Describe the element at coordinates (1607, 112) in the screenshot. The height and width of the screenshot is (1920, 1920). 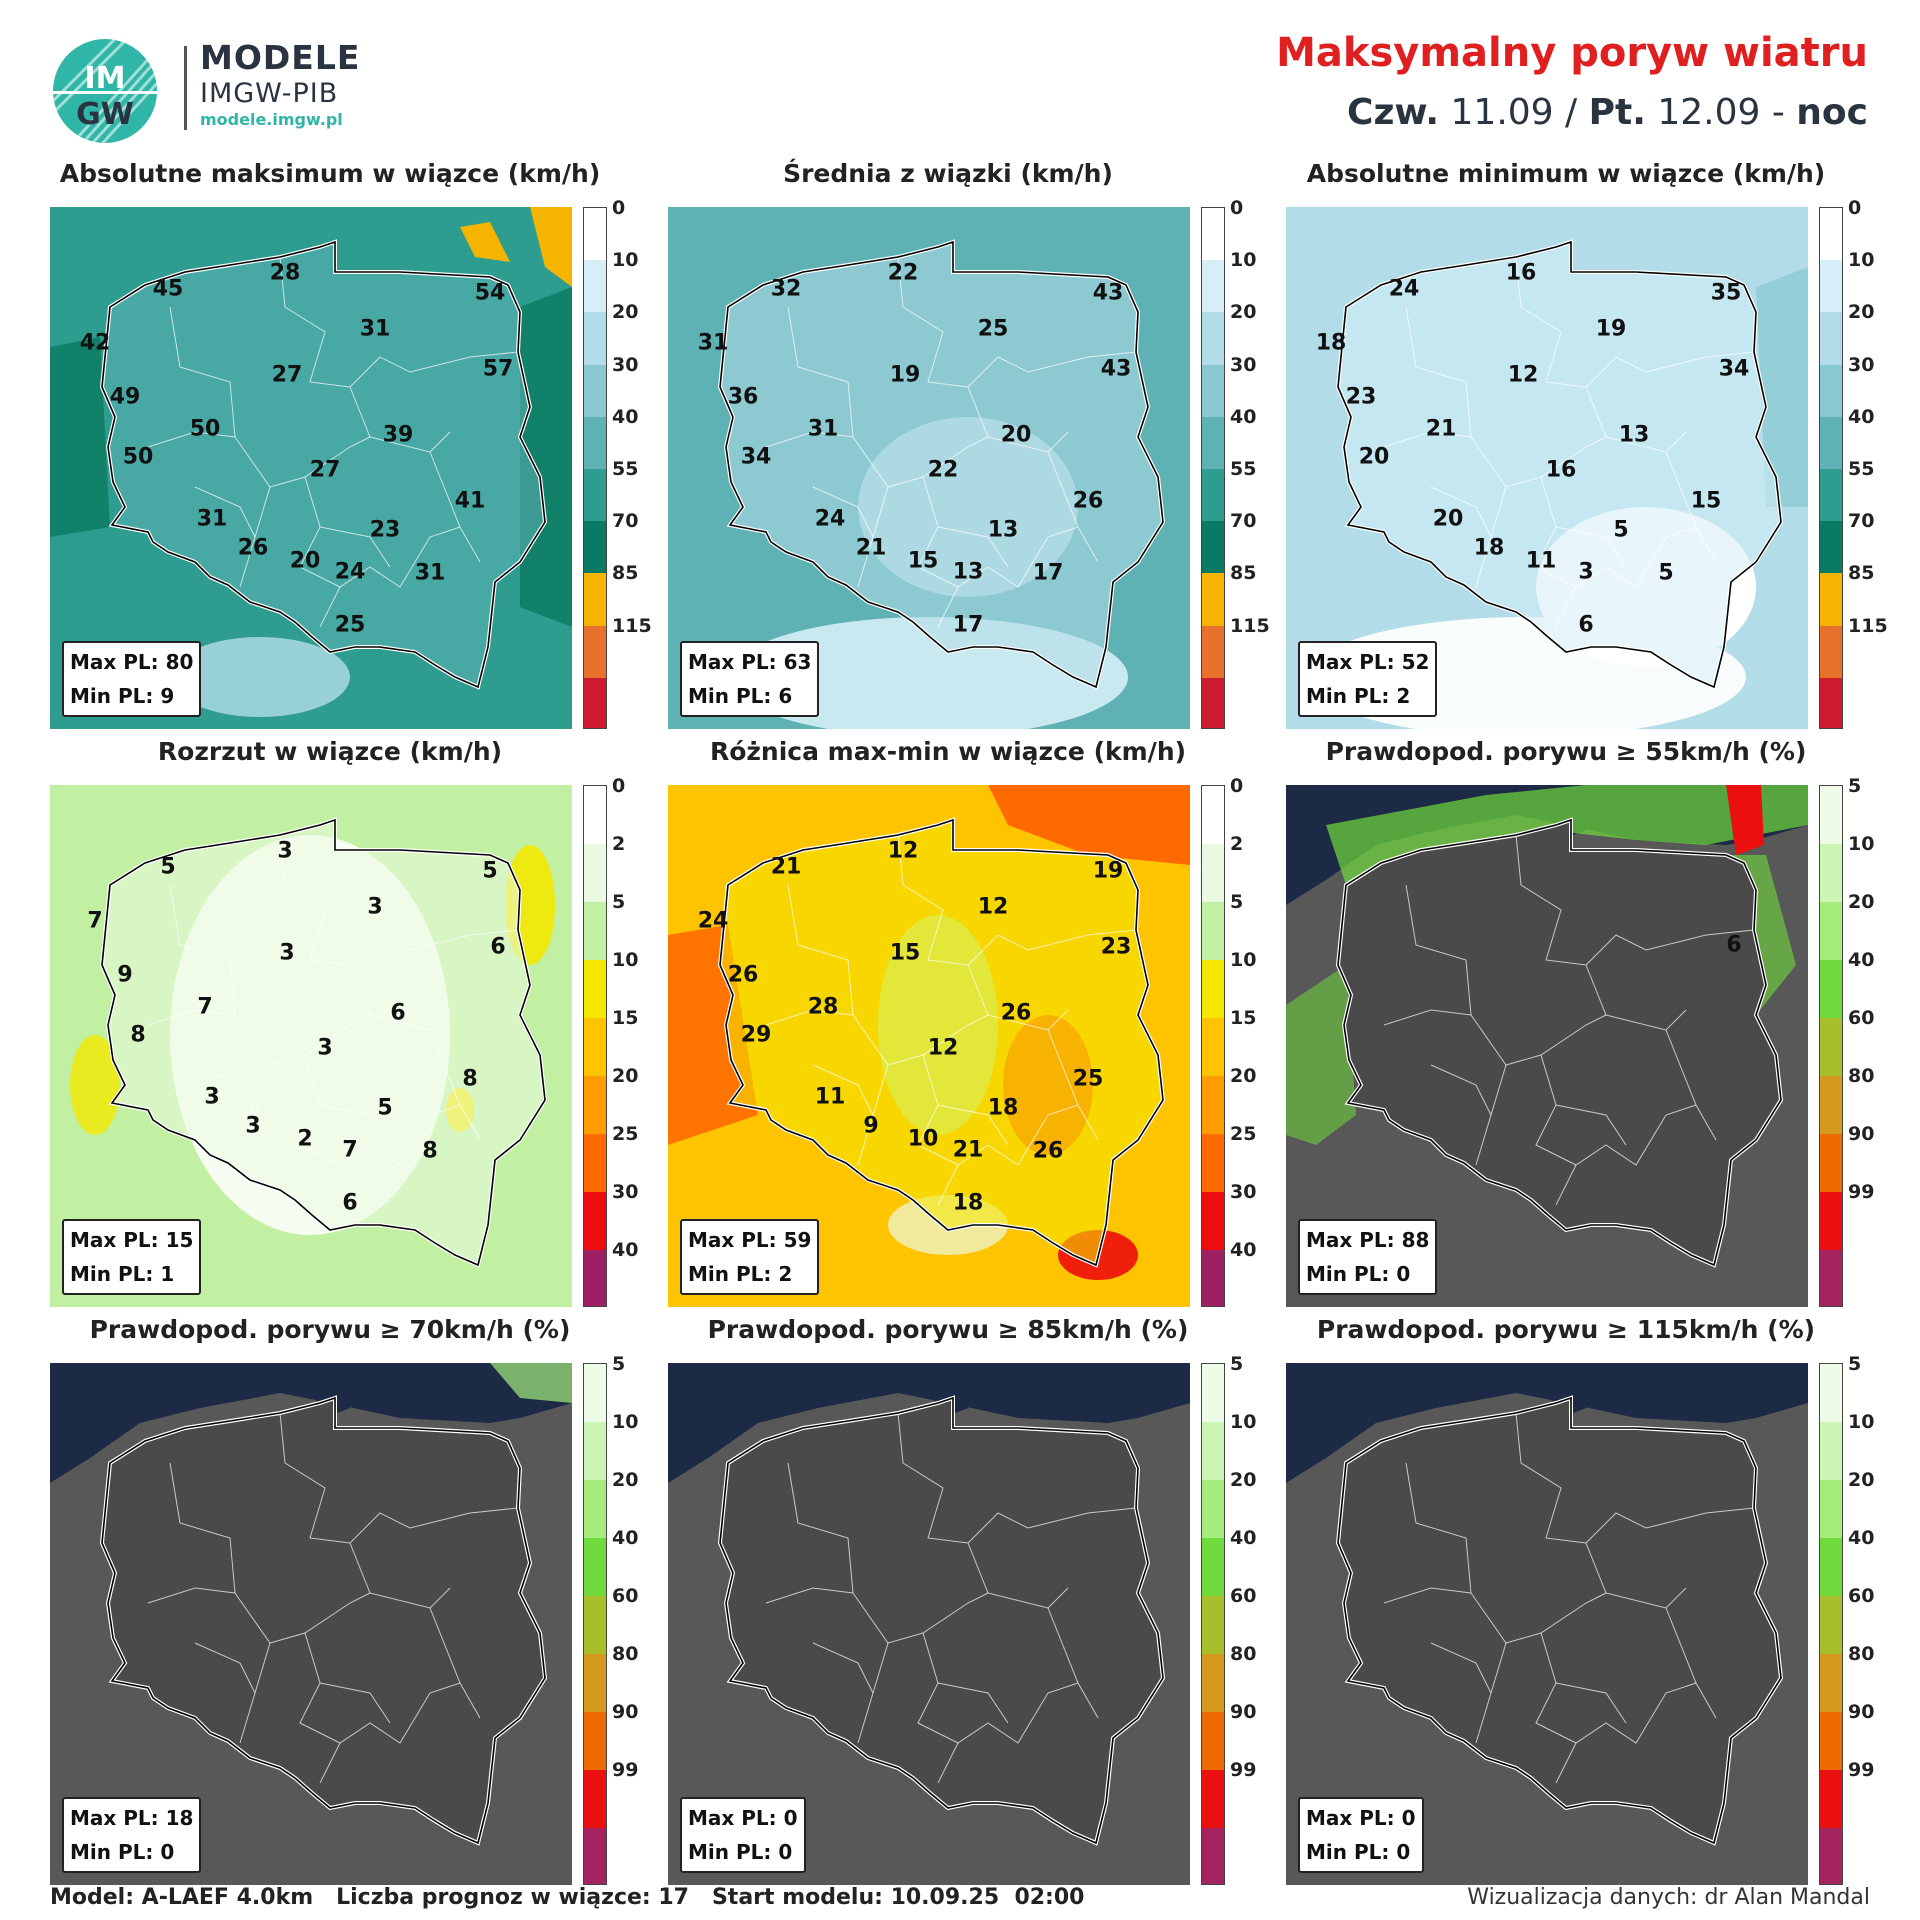
I see `page-subtitle: Czw. 11.09 / Pt. 12.09 - noc` at that location.